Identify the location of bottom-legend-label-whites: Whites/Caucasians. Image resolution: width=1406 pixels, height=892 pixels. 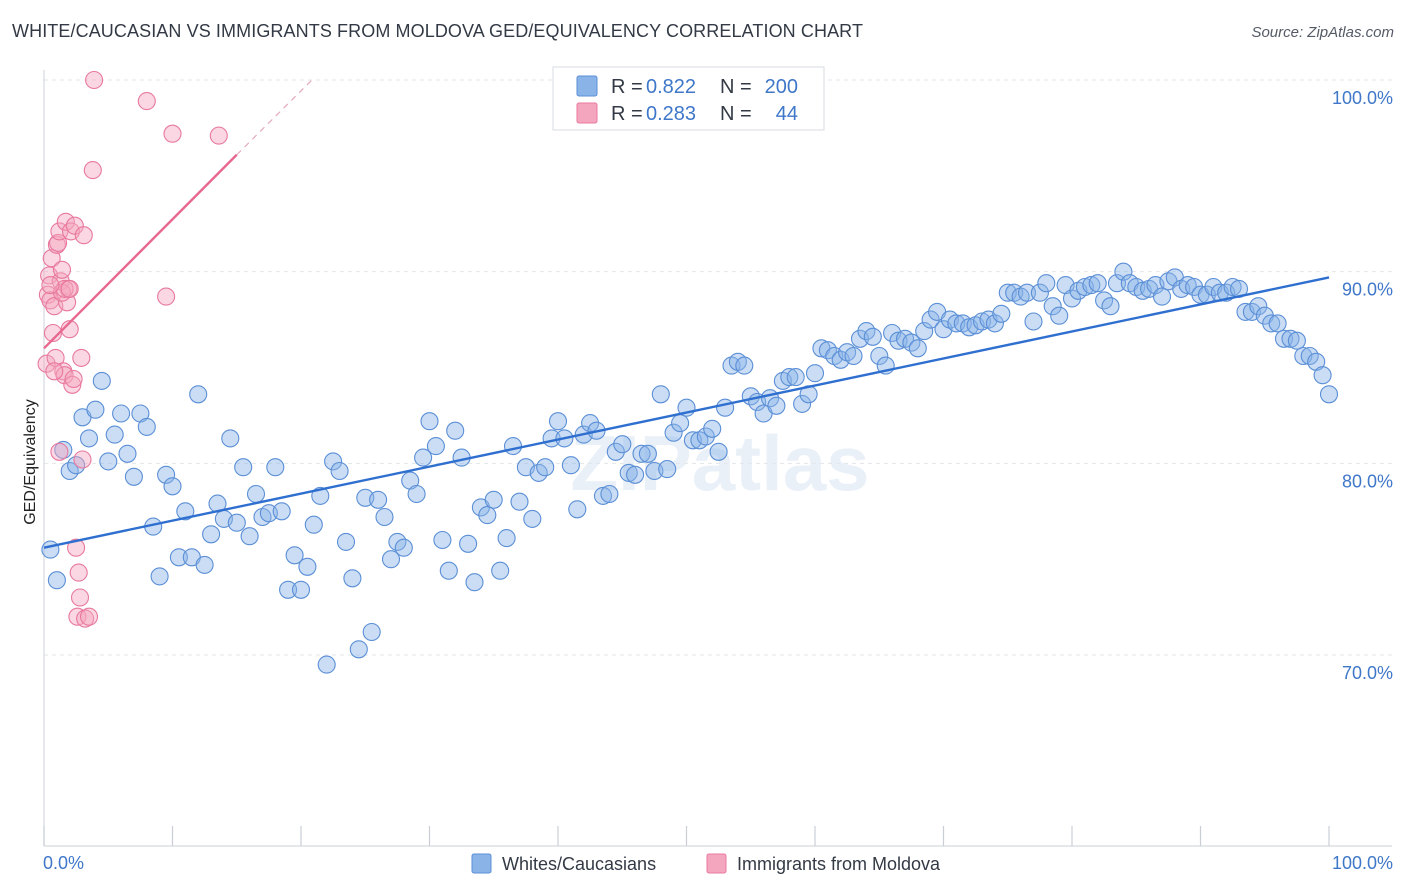
(579, 864).